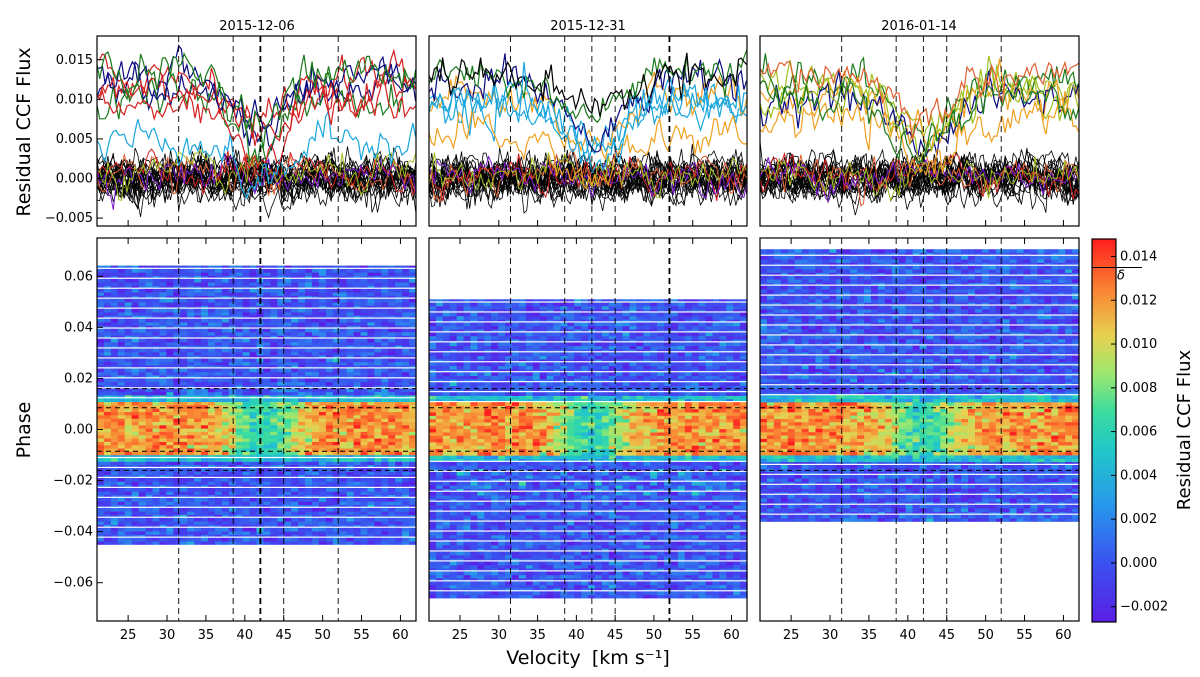  I want to click on colorbar-frame, so click(1104, 430).